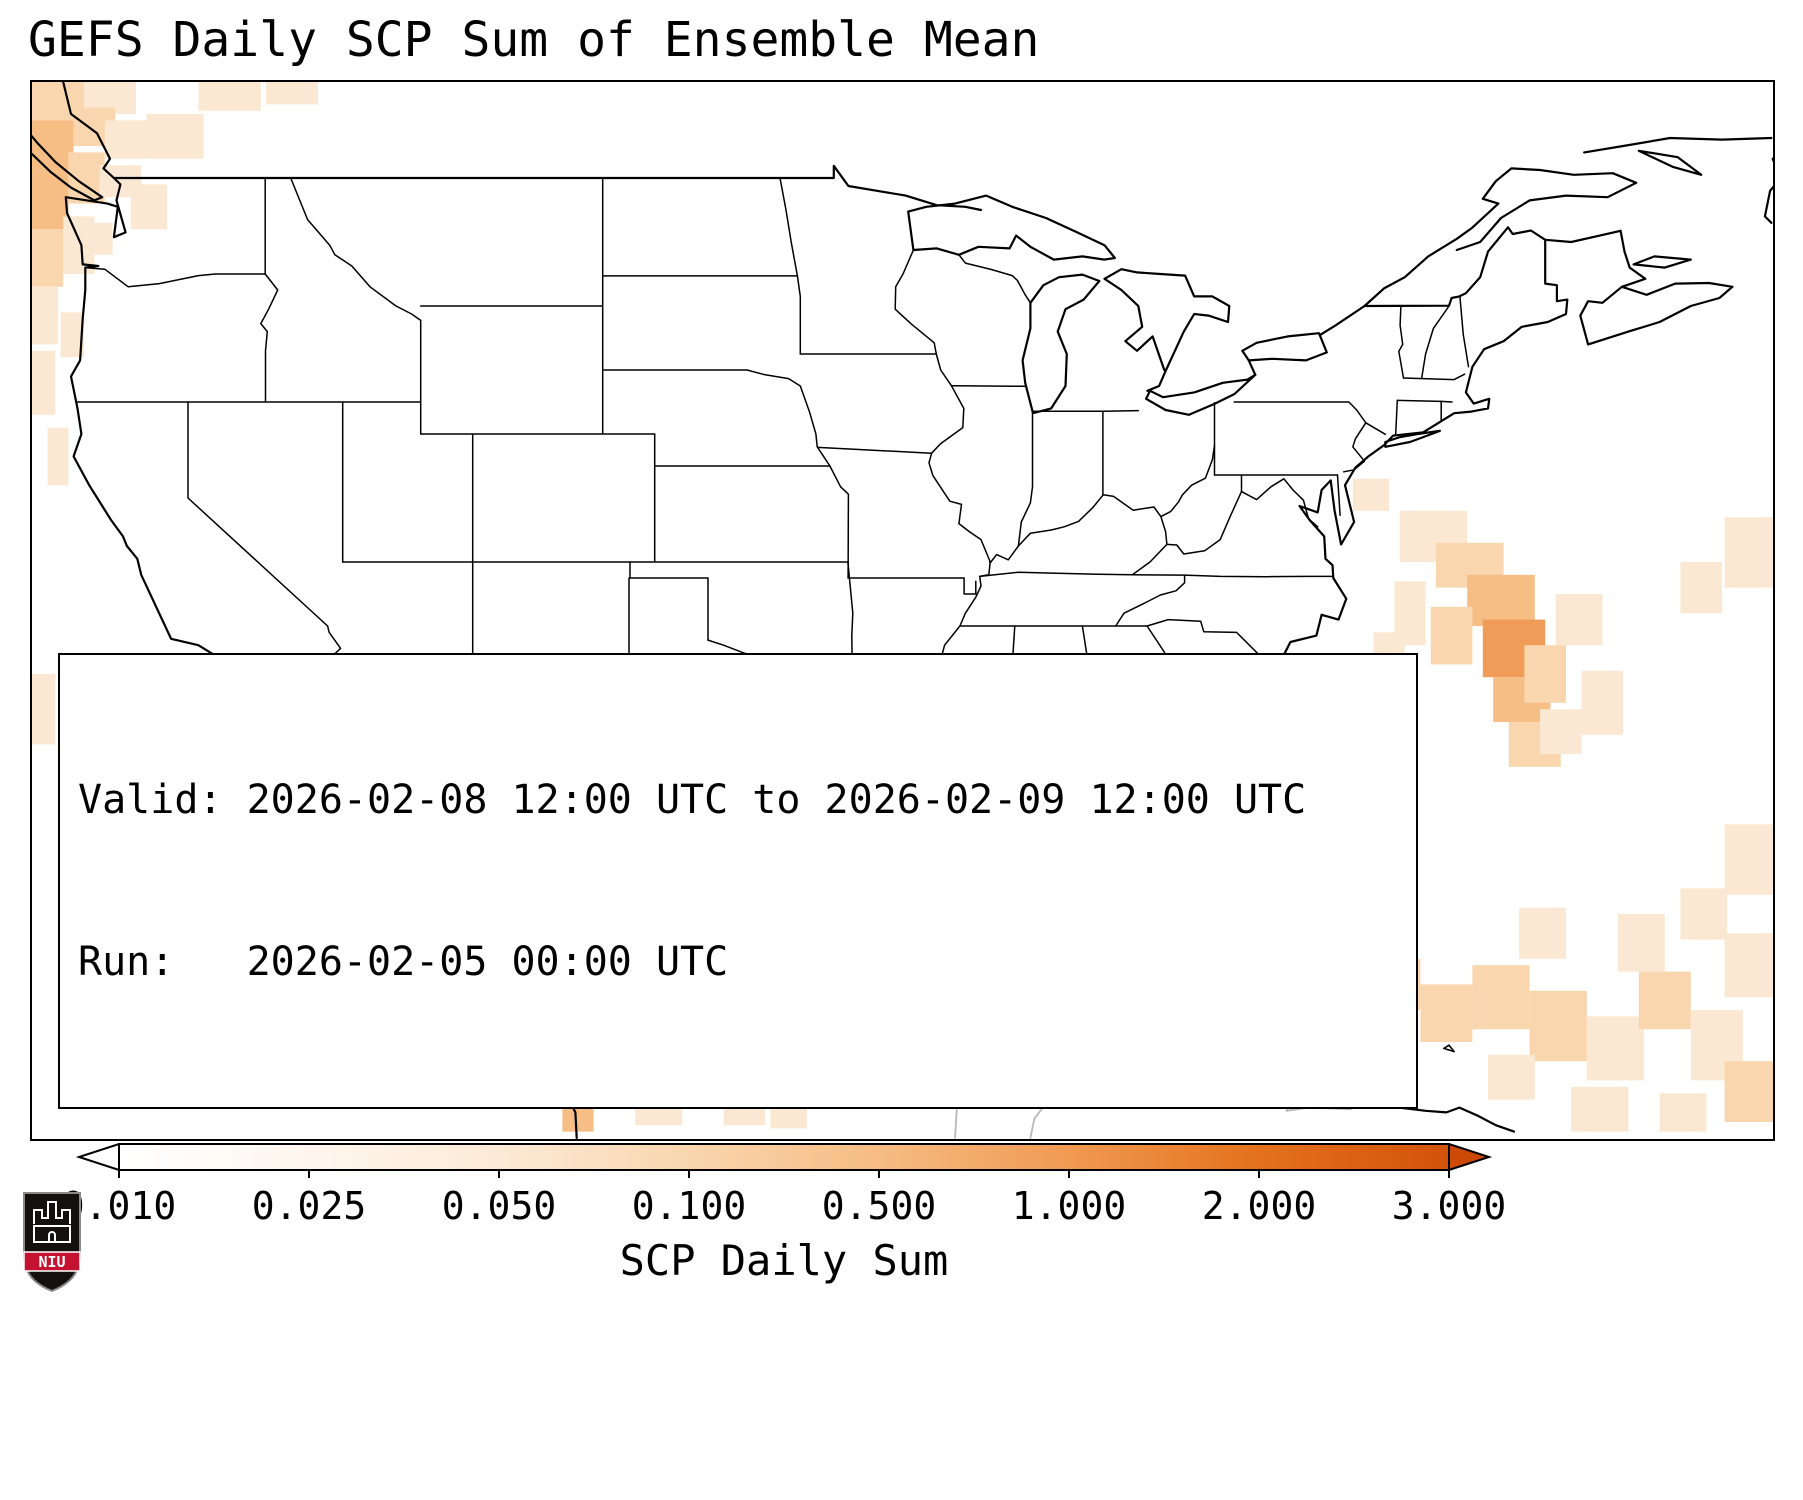  Describe the element at coordinates (499, 1206) in the screenshot. I see `colorbar-tick-label: 0.050` at that location.